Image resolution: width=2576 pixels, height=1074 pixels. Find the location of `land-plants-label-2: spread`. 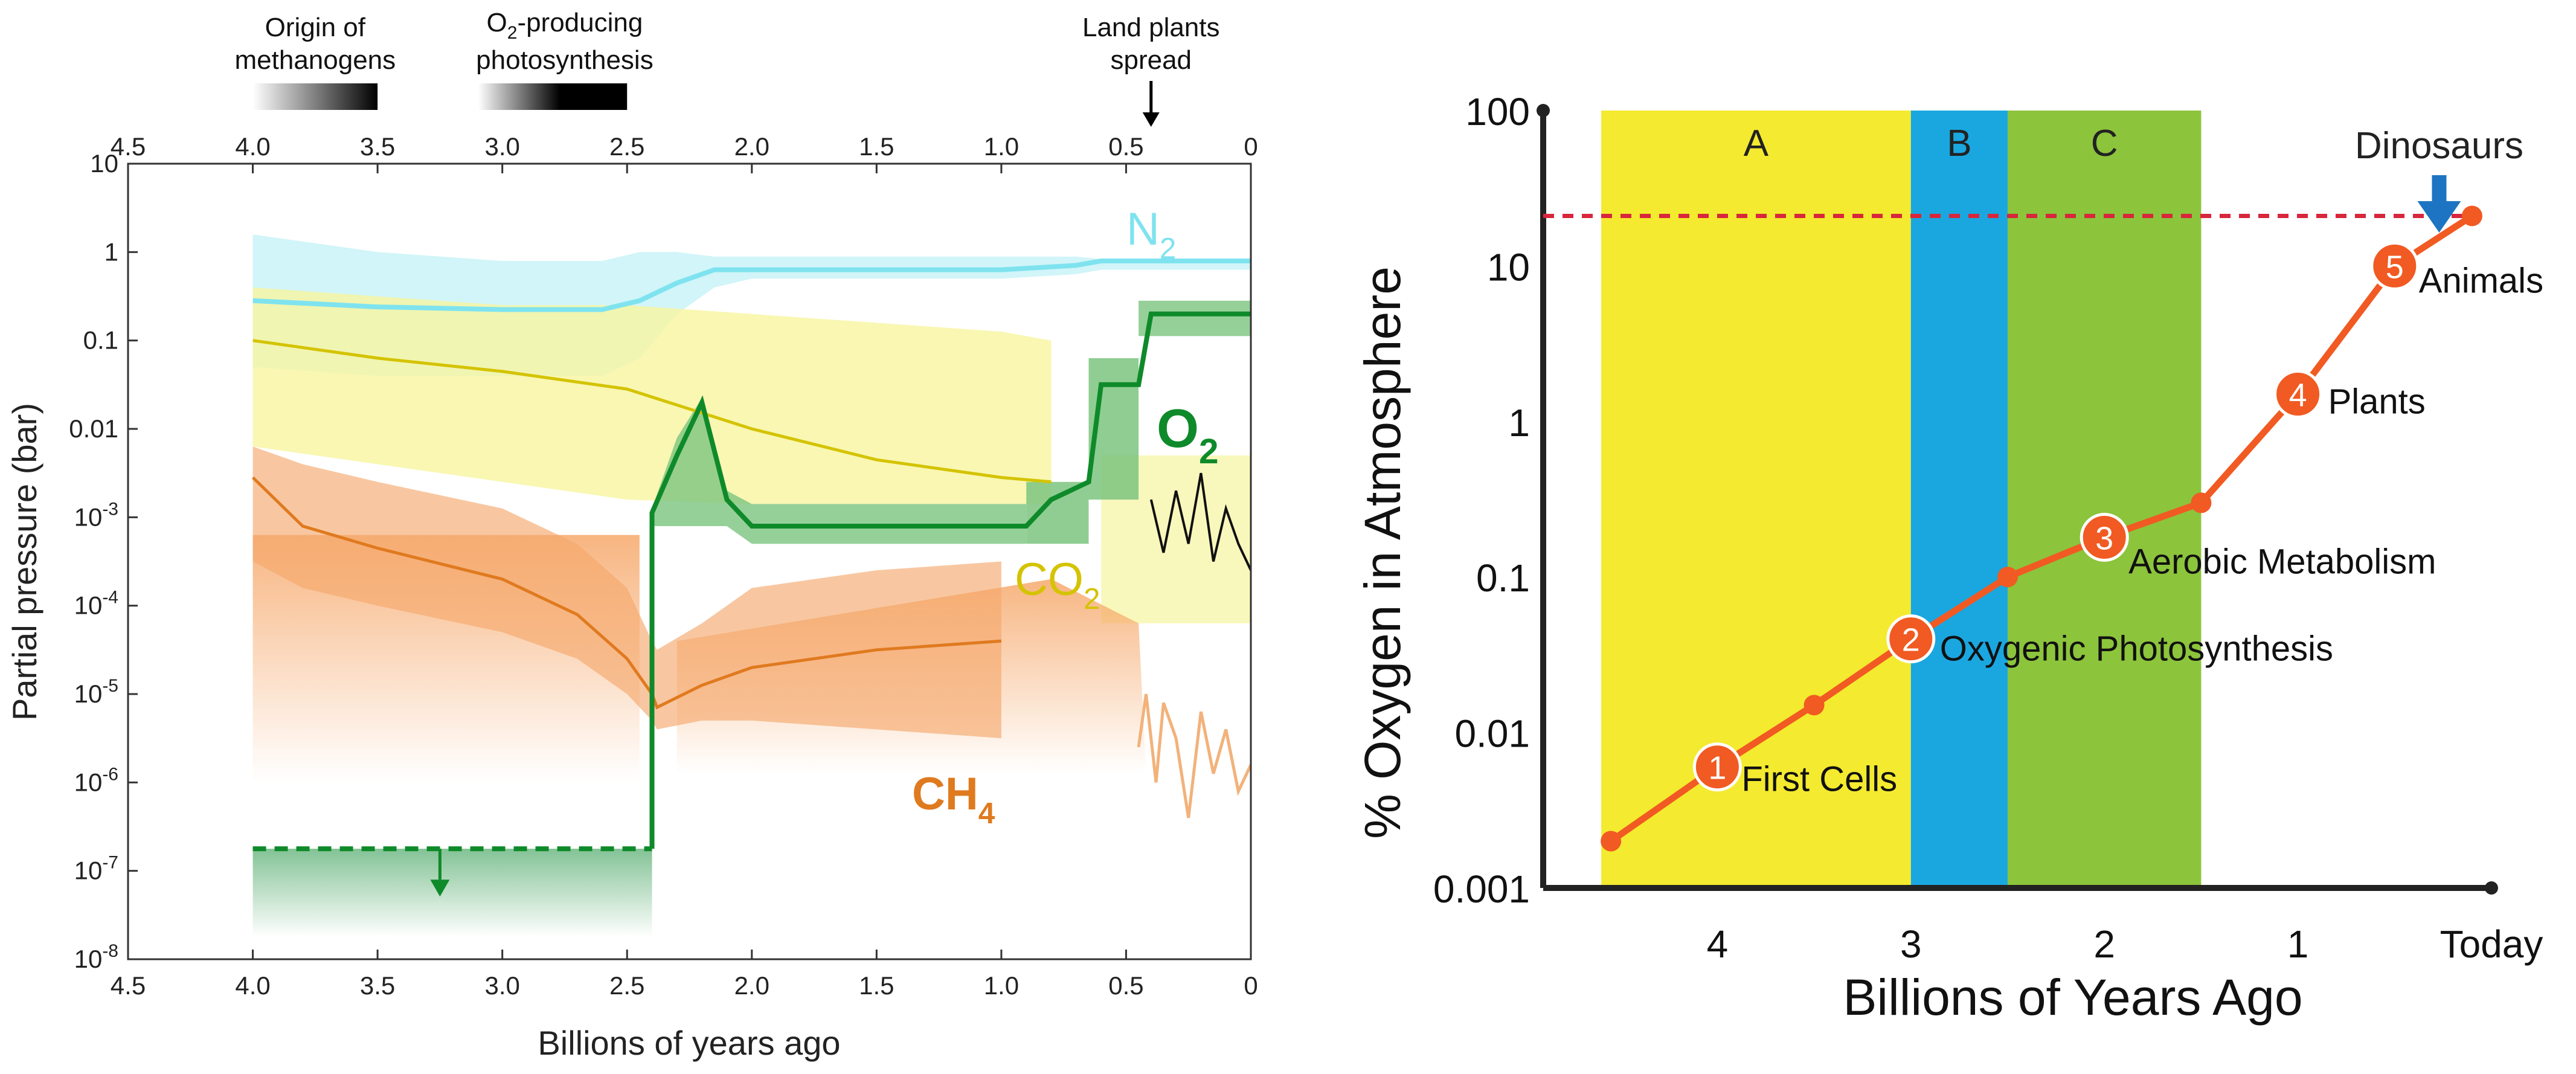

land-plants-label-2: spread is located at coordinates (1151, 60).